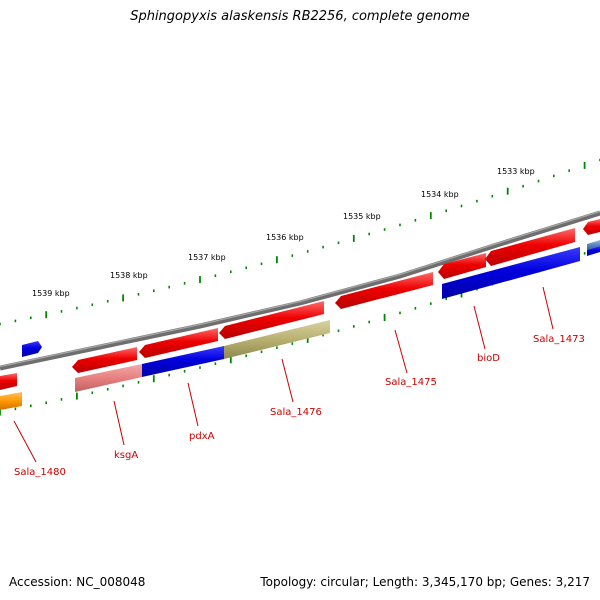 The image size is (600, 600). Describe the element at coordinates (40, 472) in the screenshot. I see `gene-label-sala-1480: Sala_1480` at that location.